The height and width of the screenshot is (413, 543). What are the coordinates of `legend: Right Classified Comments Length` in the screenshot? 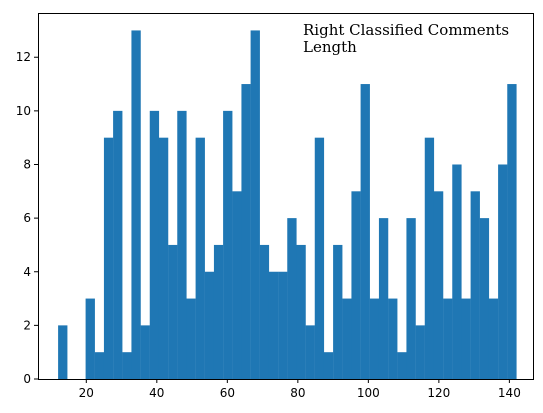 It's located at (406, 38).